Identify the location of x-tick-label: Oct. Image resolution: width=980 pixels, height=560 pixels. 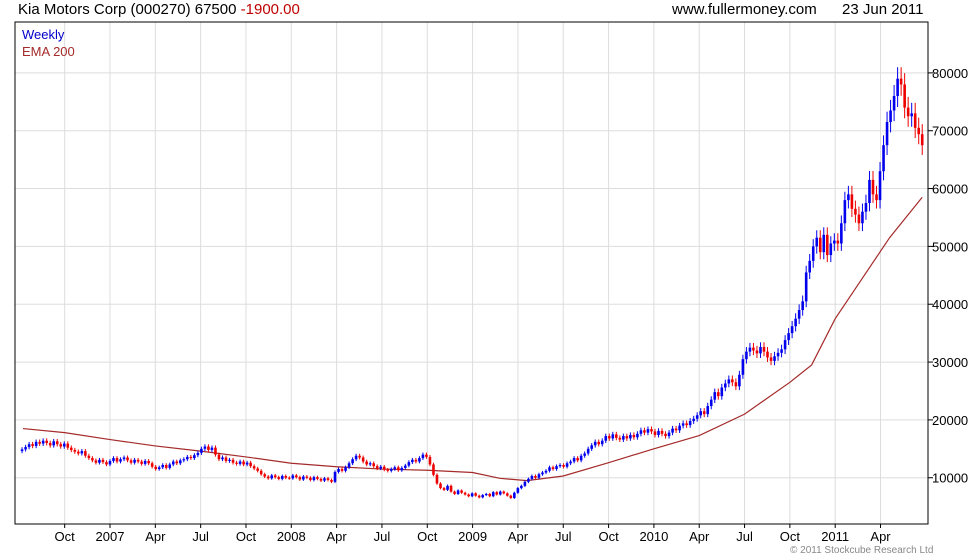
(608, 536).